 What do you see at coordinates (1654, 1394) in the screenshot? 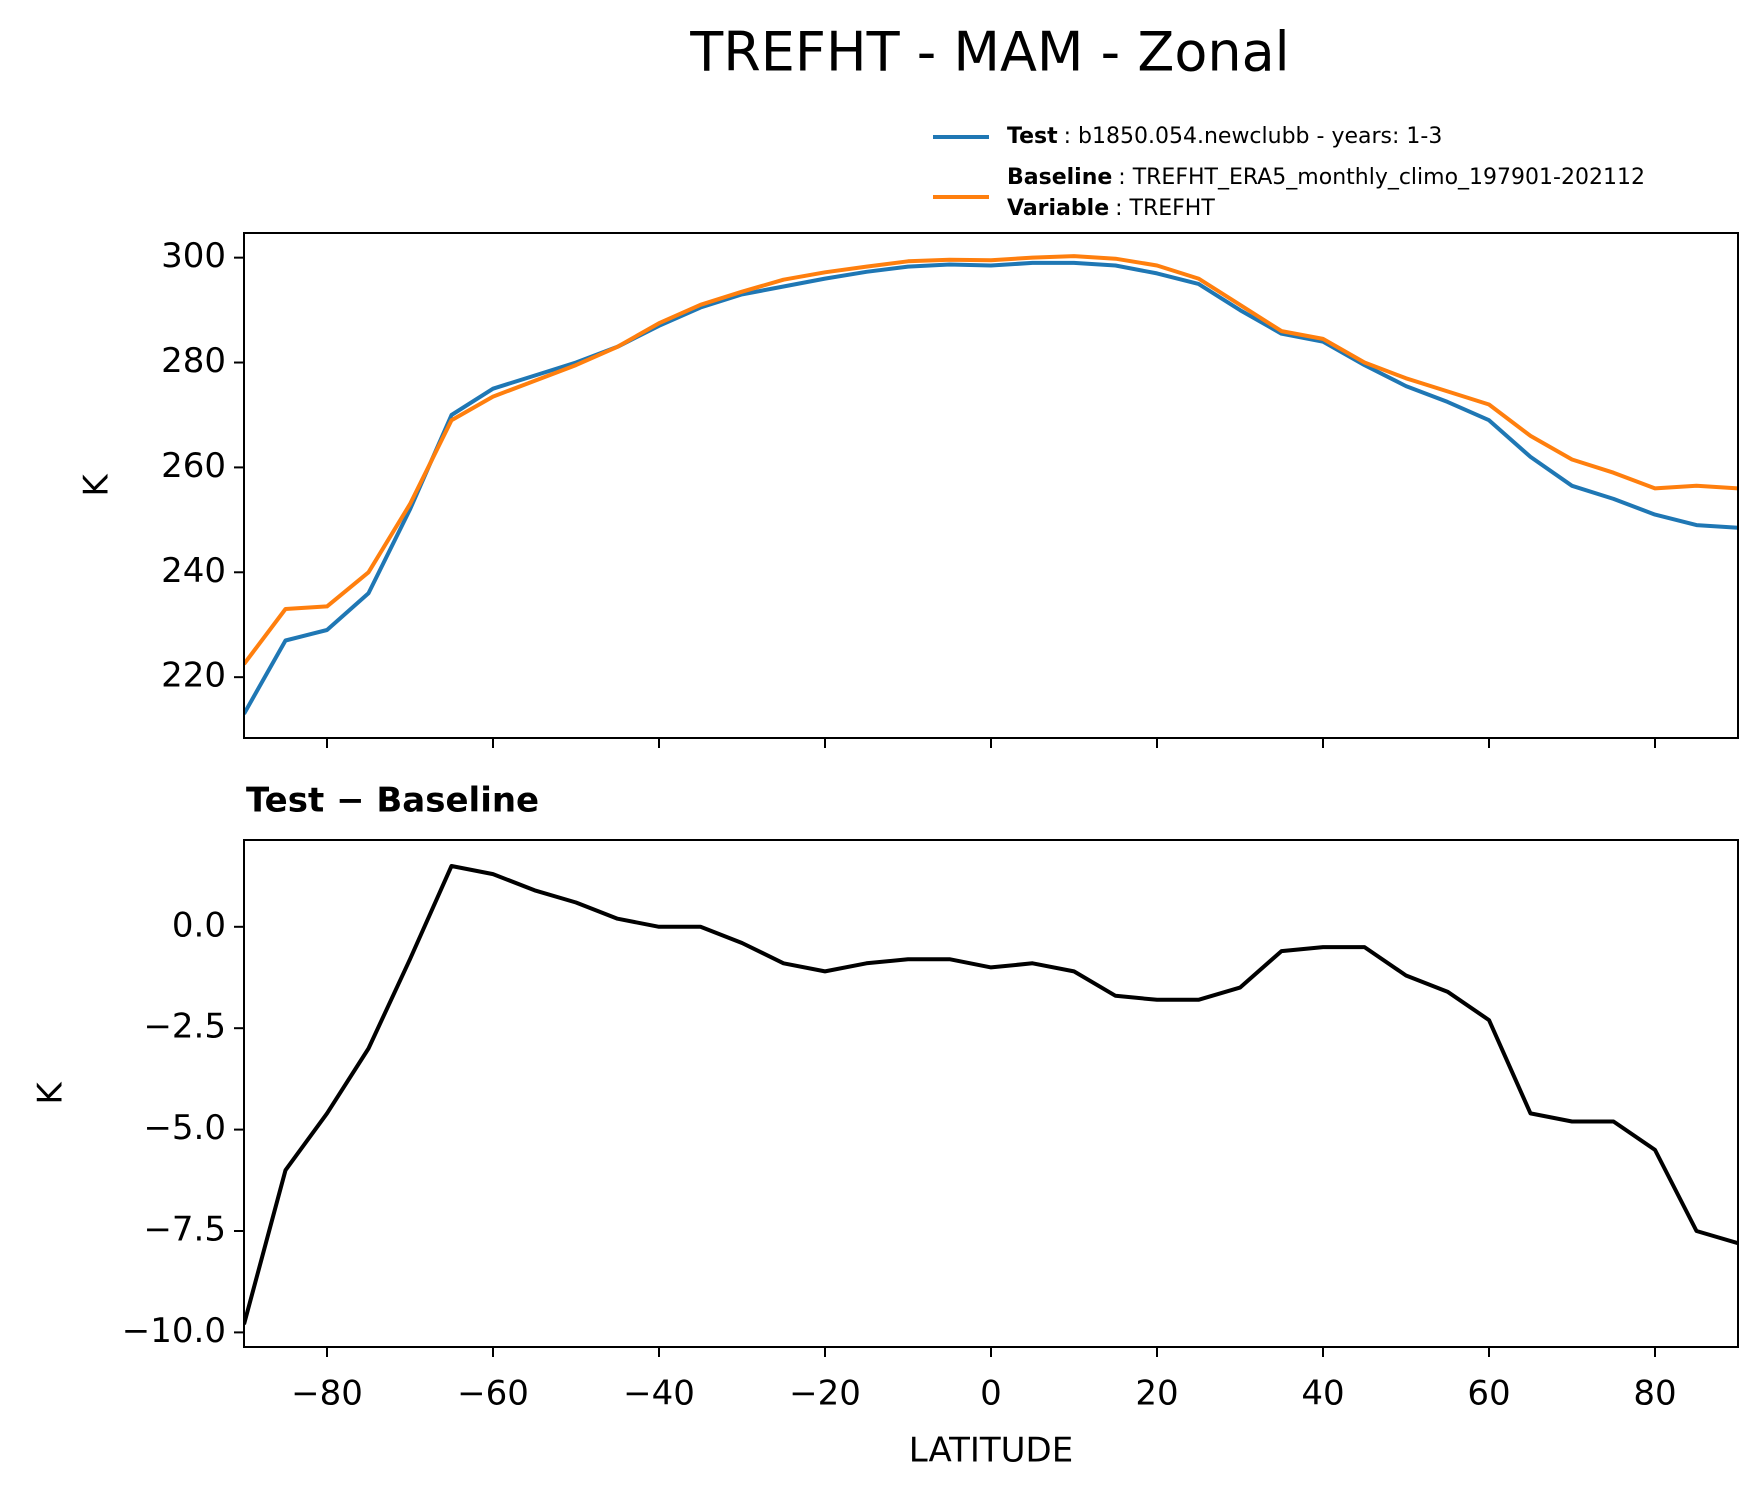
I see `x-tick-label: 80` at bounding box center [1654, 1394].